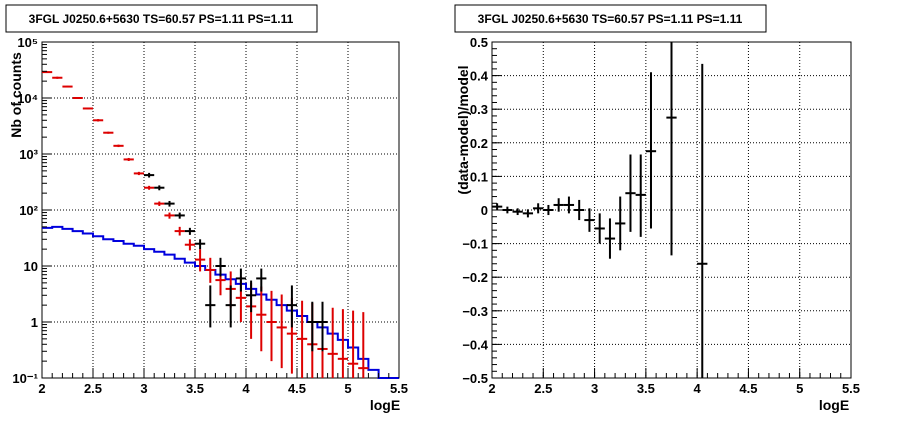  Describe the element at coordinates (220, 302) in the screenshot. I see `model-step-line` at that location.